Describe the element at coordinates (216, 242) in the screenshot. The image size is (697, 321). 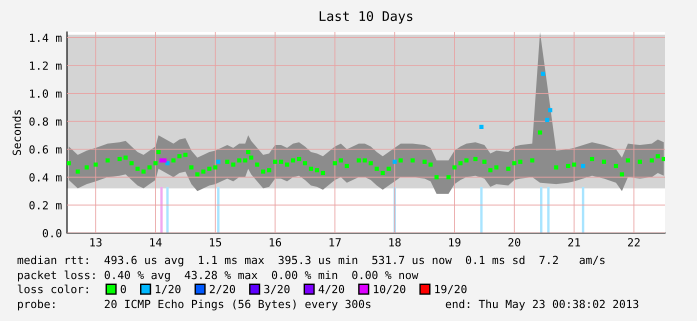
I see `x-tick-label: 15` at that location.